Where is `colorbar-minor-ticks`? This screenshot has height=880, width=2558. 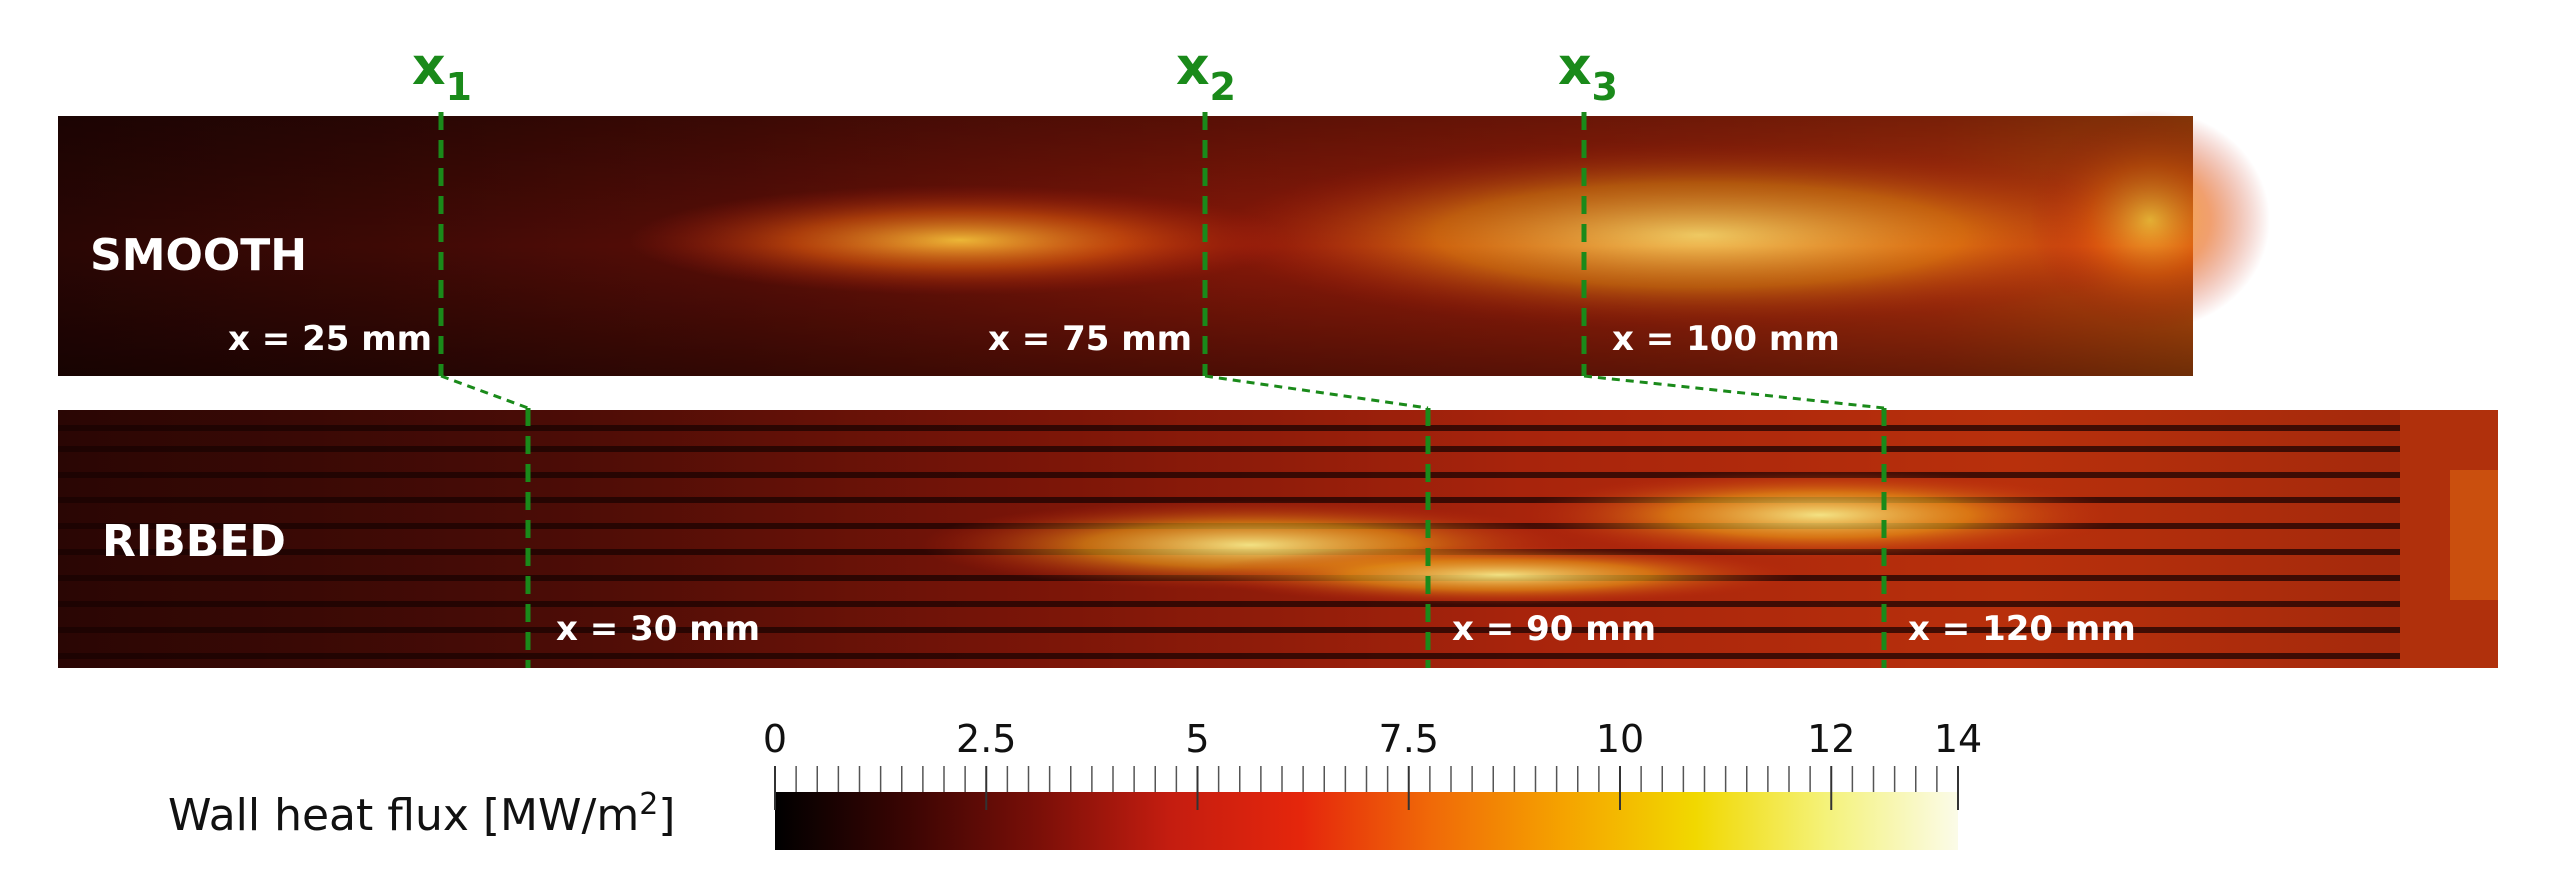 colorbar-minor-ticks is located at coordinates (1366, 779).